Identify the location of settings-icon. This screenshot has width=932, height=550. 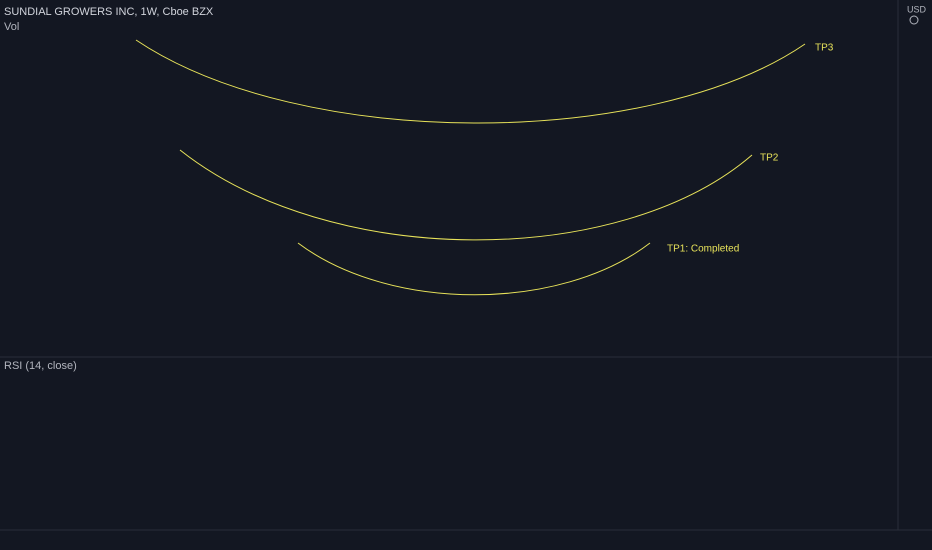
(914, 20).